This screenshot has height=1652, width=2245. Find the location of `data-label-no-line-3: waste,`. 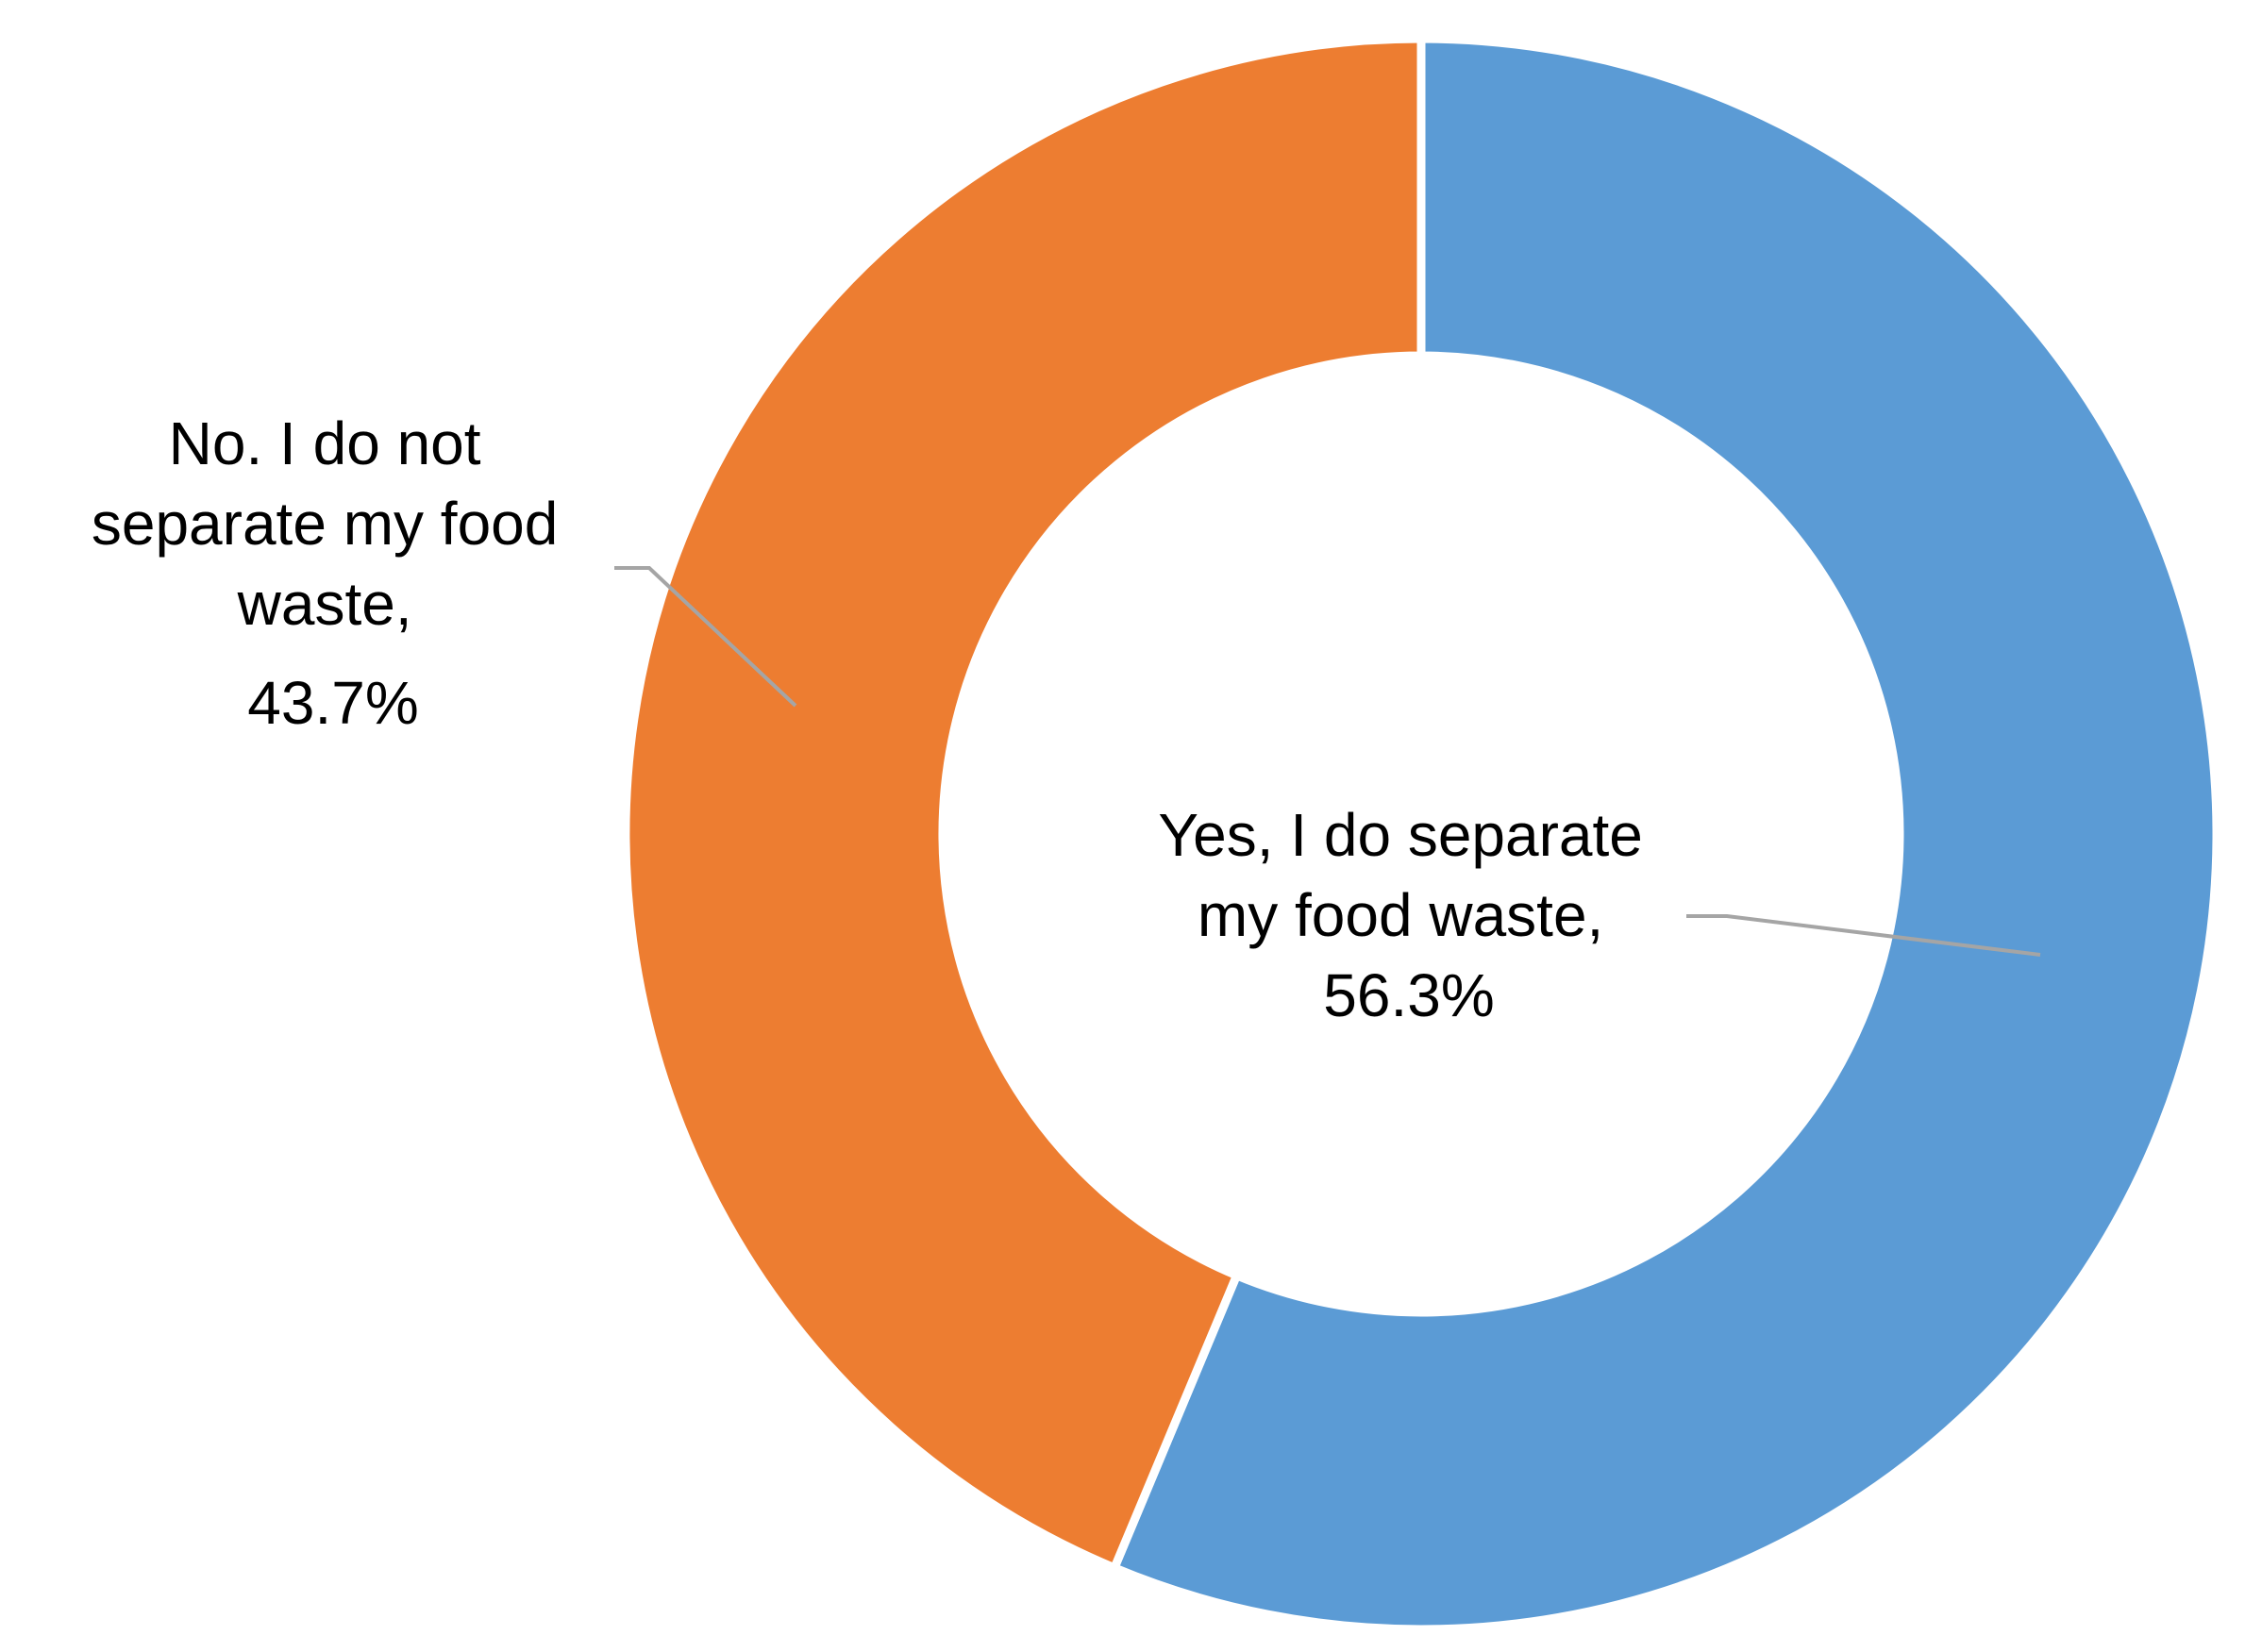

data-label-no-line-3: waste, is located at coordinates (324, 604).